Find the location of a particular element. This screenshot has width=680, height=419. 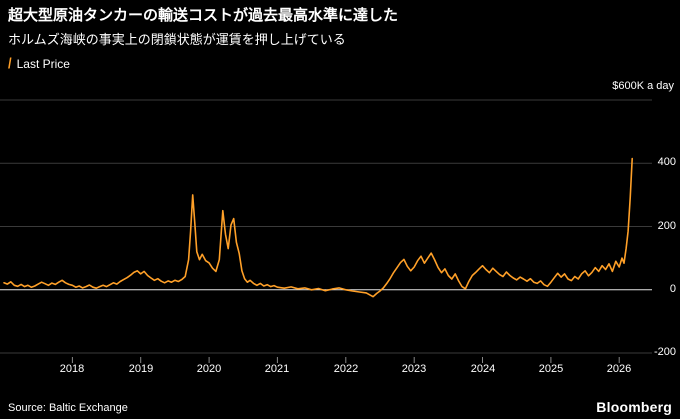

x-tick-label: 2025 is located at coordinates (551, 369).